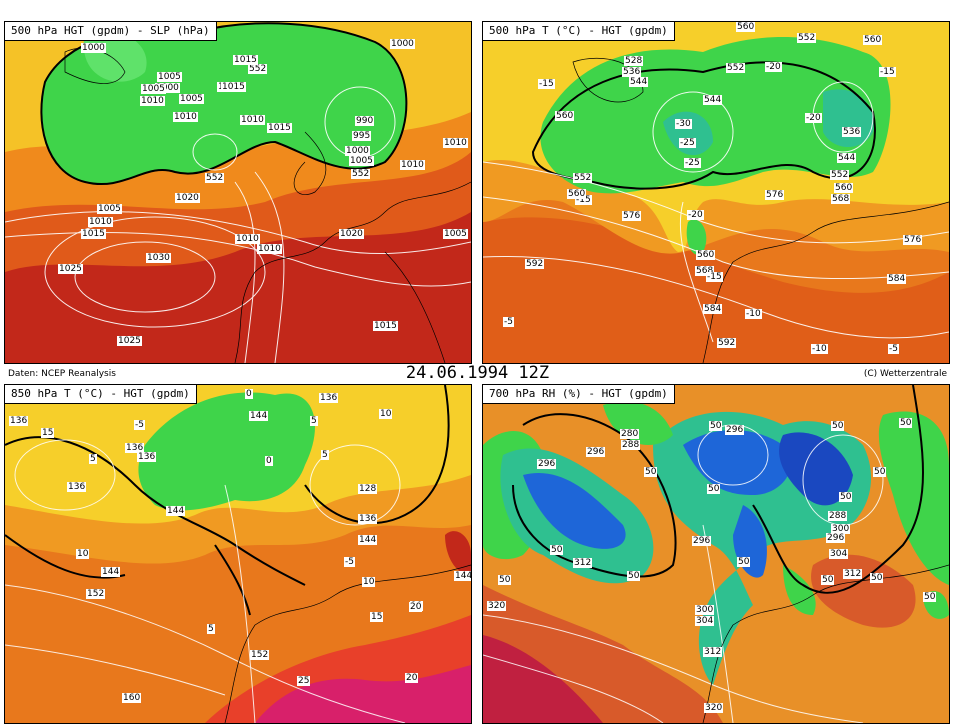 The width and height of the screenshot is (955, 725). What do you see at coordinates (579, 31) in the screenshot?
I see `panel-title: 500 hPa T (°C) - HGT (gpdm)` at bounding box center [579, 31].